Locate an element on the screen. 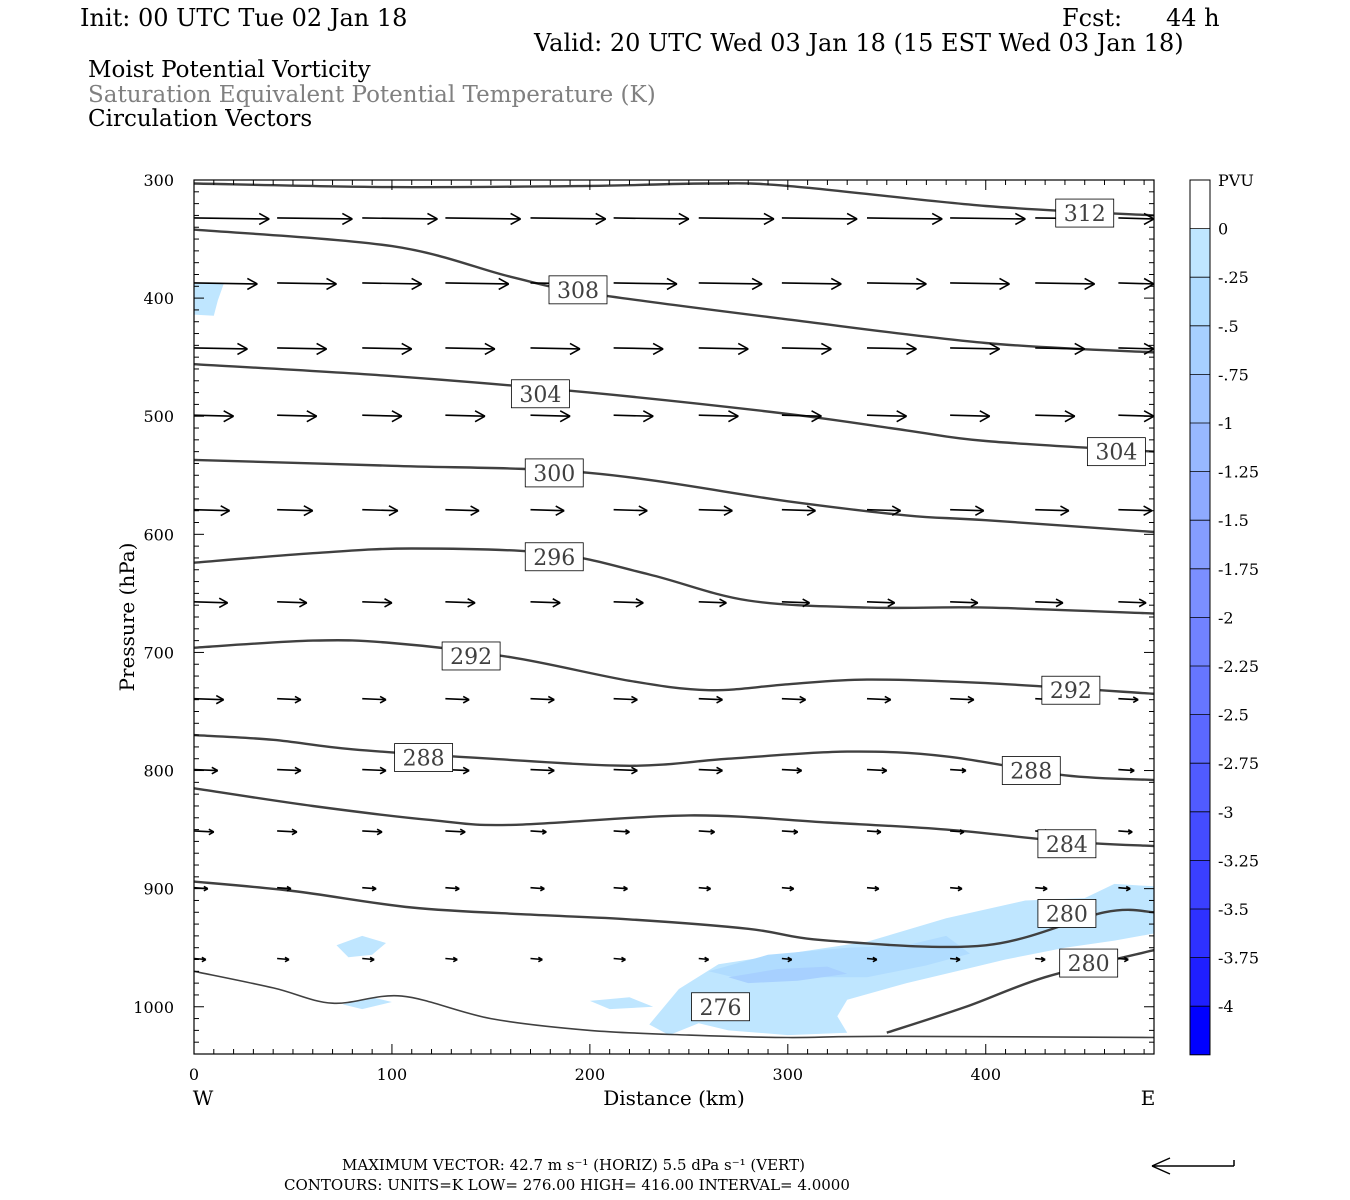 The width and height of the screenshot is (1350, 1200). colorbar-label: -3.75 is located at coordinates (1238, 958).